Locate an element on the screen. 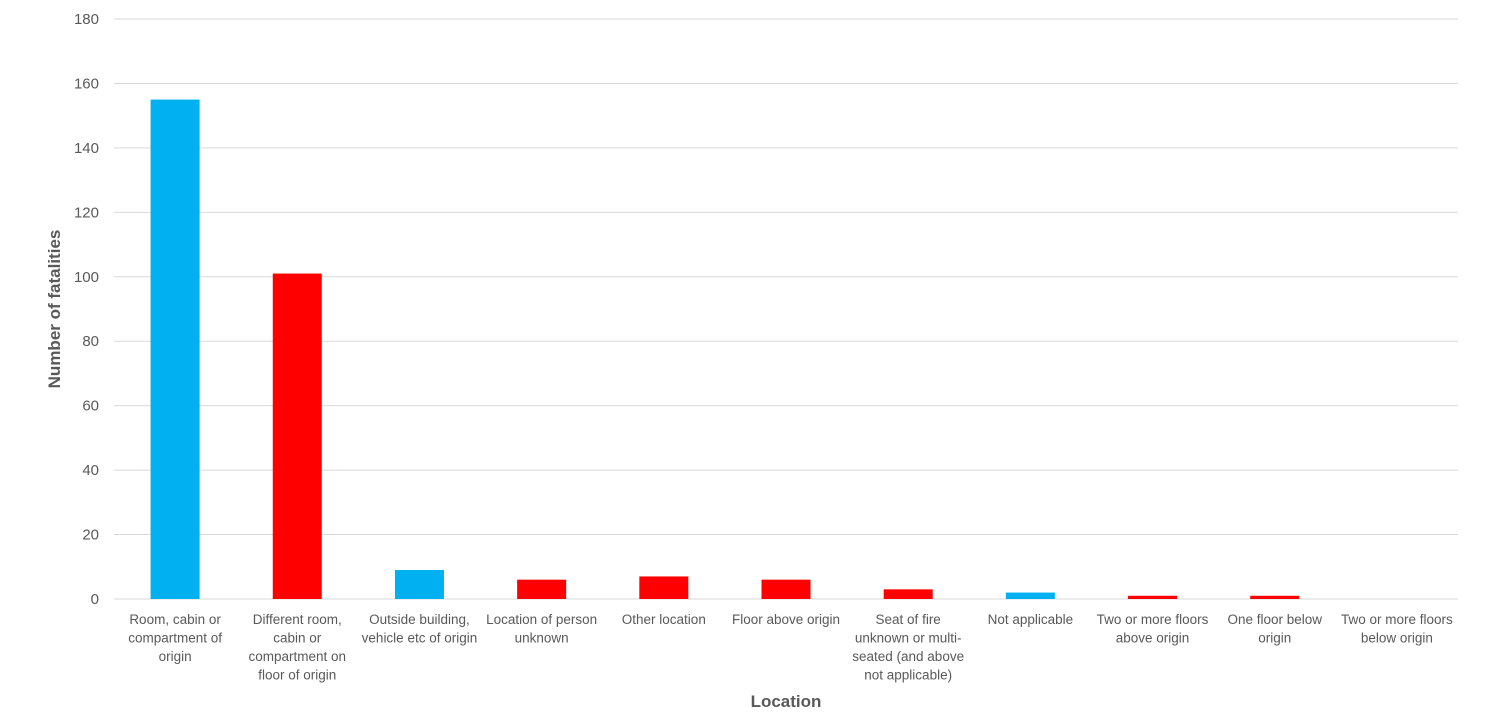  y-tick-label: 40 is located at coordinates (90, 470).